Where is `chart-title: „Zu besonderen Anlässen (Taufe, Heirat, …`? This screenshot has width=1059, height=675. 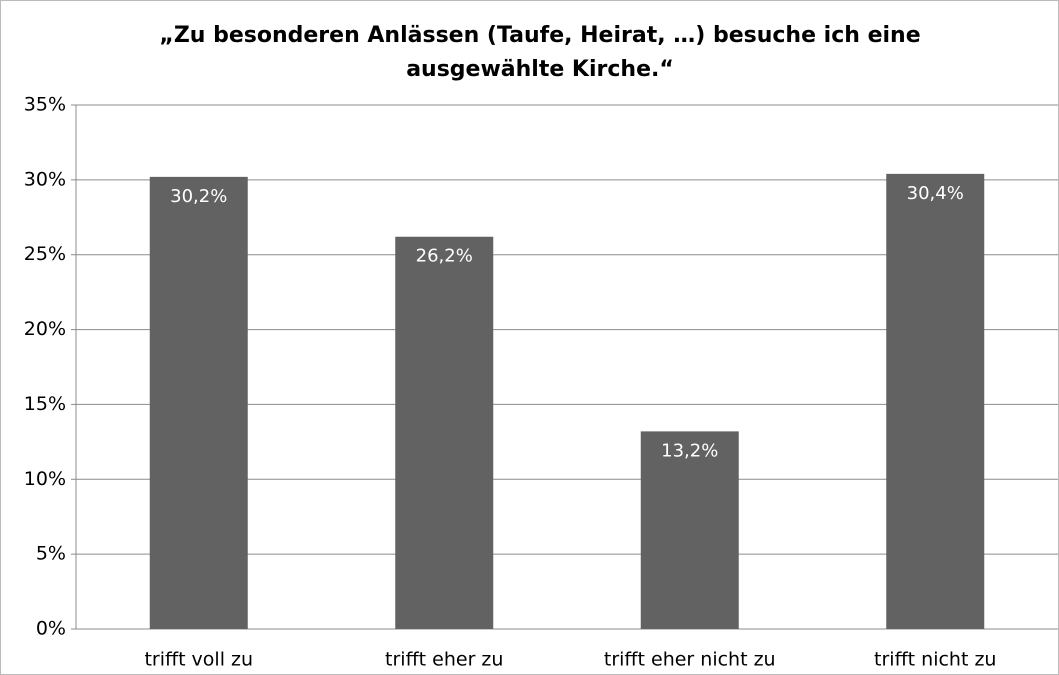
chart-title: „Zu besonderen Anlässen (Taufe, Heirat, … is located at coordinates (539, 35).